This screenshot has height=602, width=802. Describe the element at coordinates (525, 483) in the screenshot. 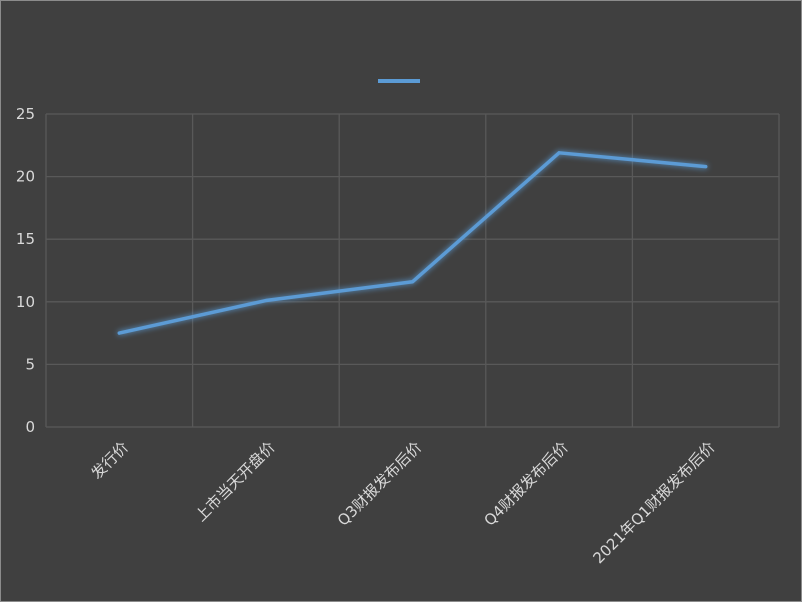

I see `x-tick-label: Q4财报发布后价` at that location.